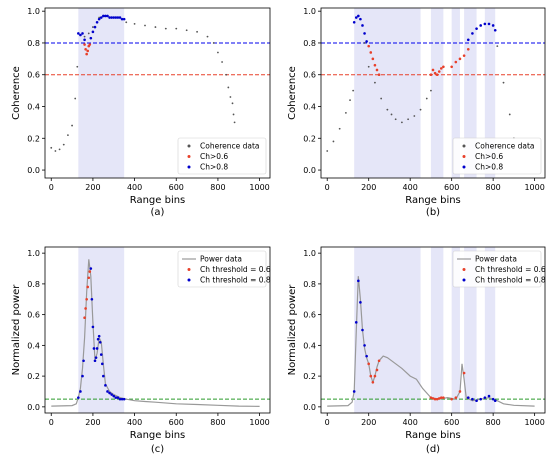 This screenshot has width=550, height=464. What do you see at coordinates (33, 253) in the screenshot?
I see `y-tick-label: 1.0` at bounding box center [33, 253].